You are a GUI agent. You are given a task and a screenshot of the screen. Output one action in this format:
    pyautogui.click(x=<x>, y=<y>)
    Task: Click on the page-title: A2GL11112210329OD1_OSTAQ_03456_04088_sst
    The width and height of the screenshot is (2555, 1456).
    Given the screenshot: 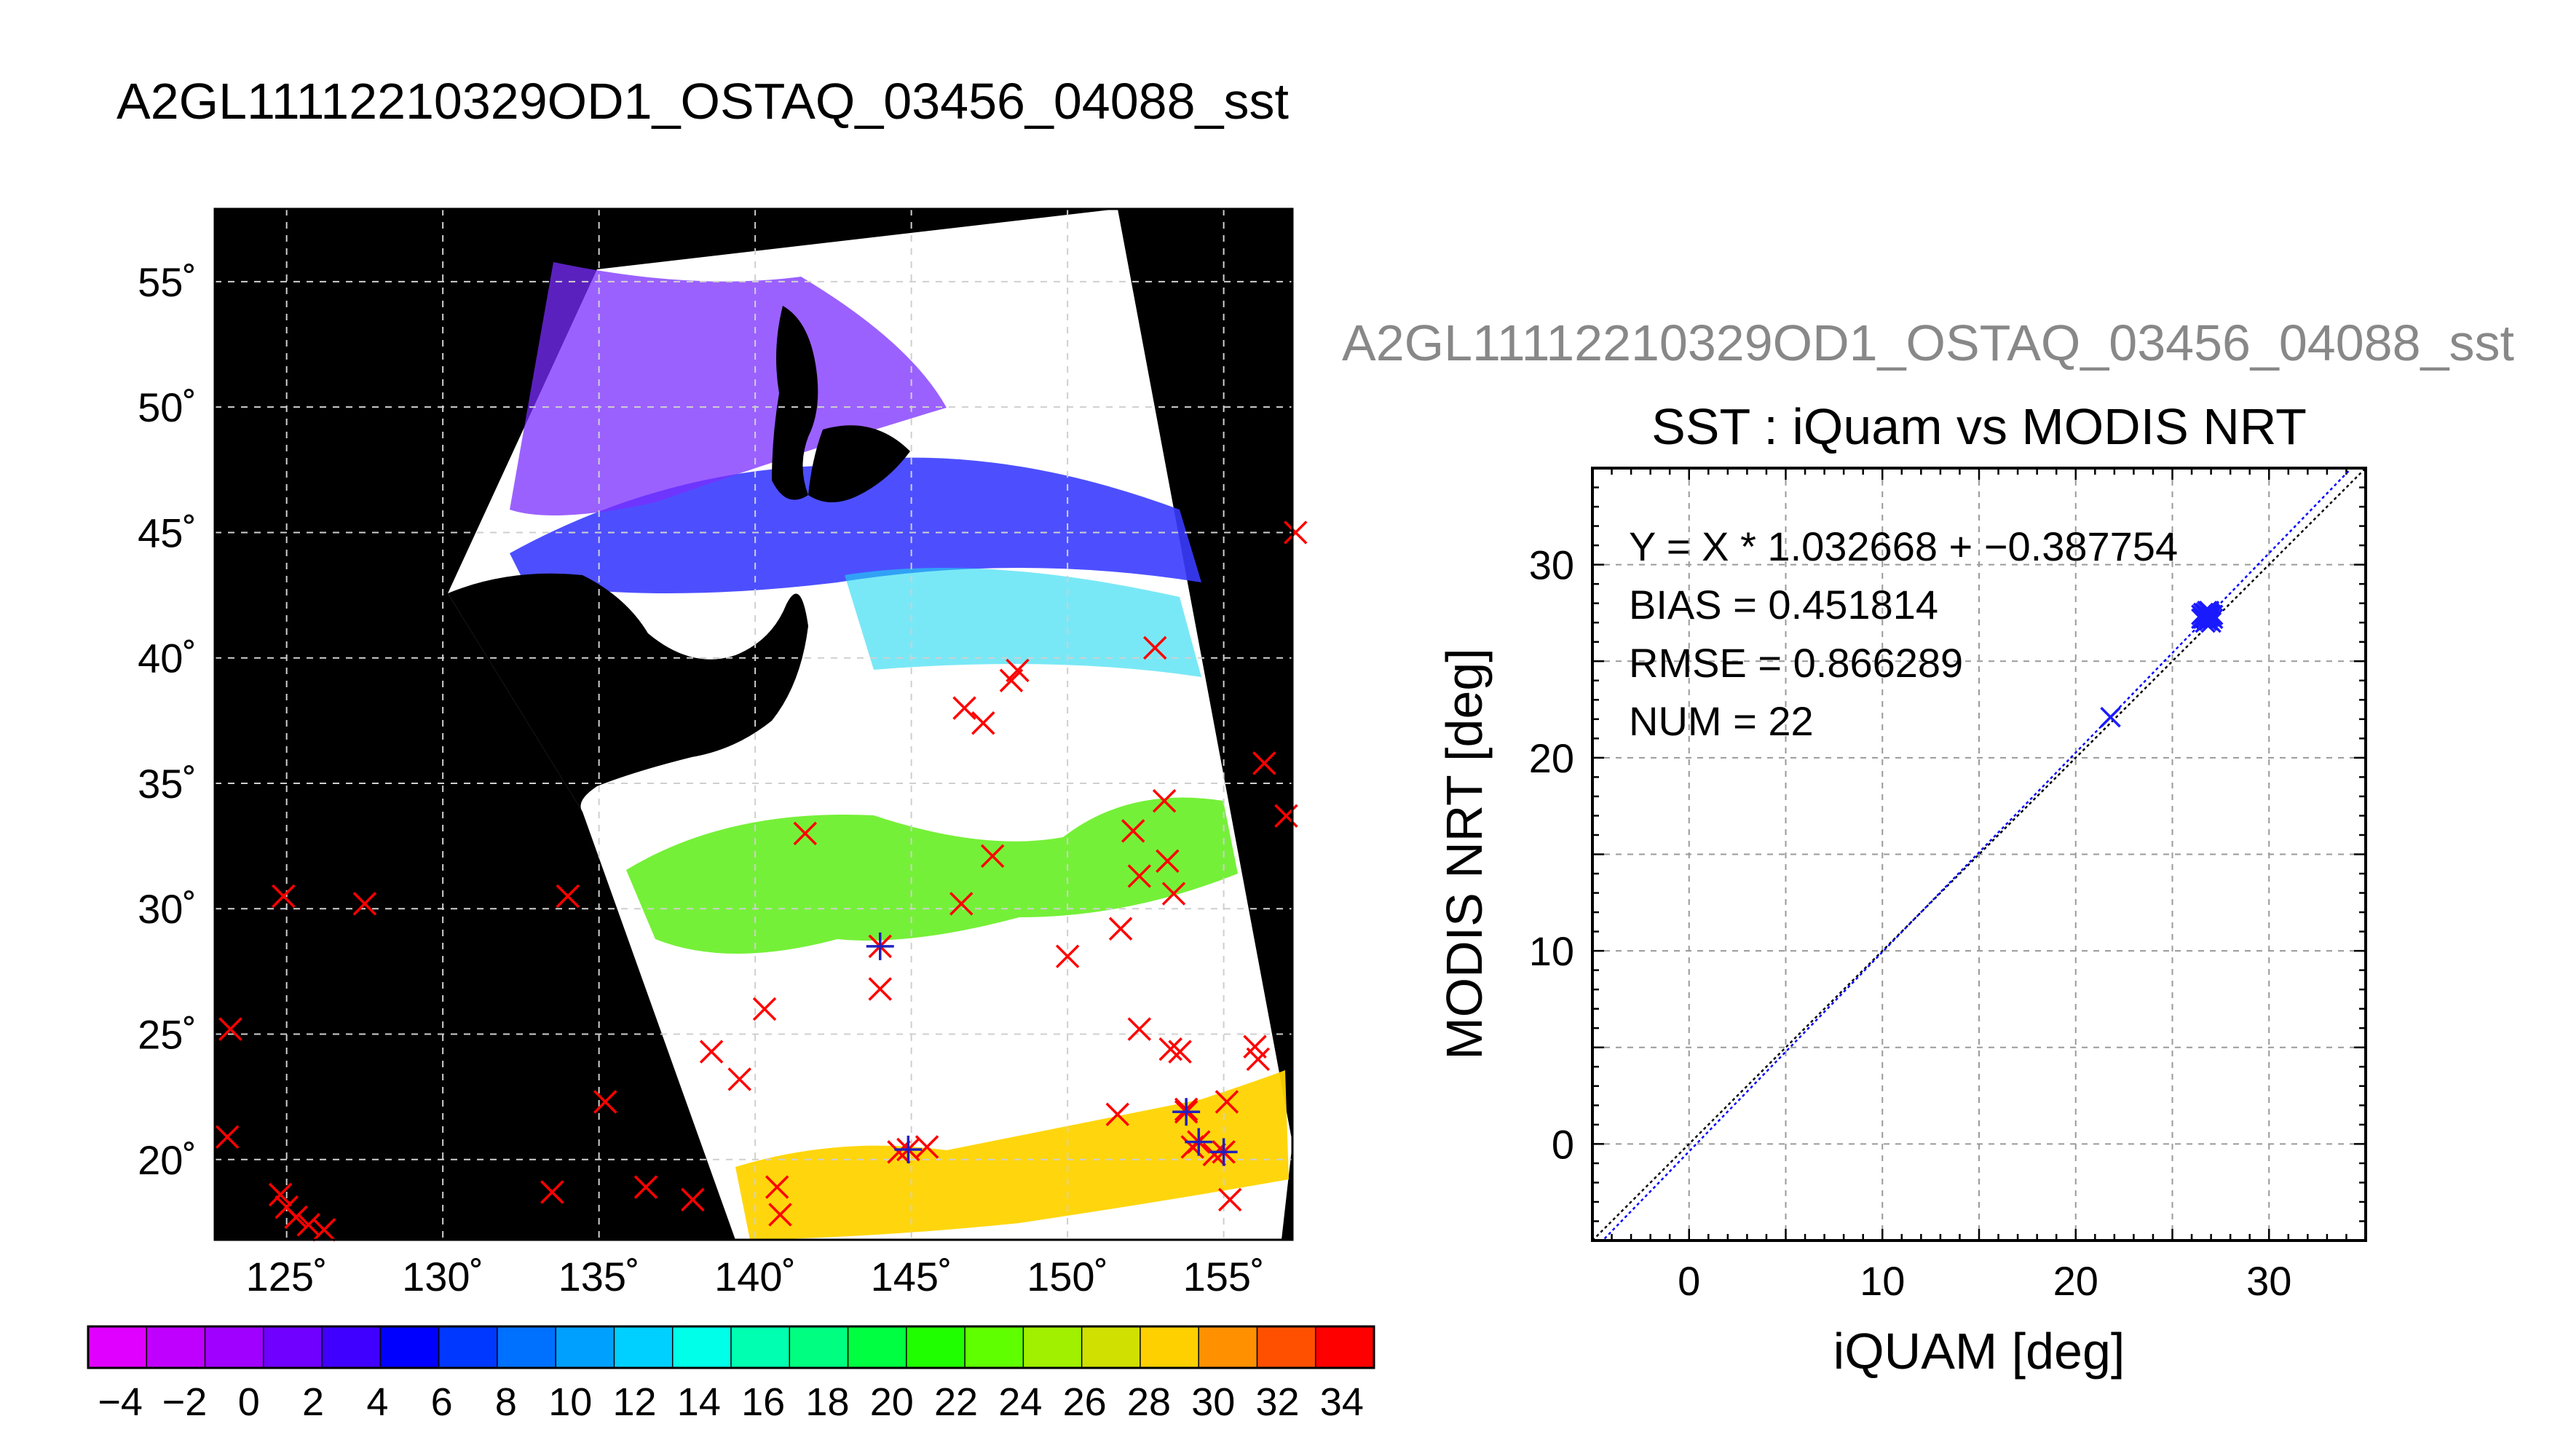 What is the action you would take?
    pyautogui.click(x=703, y=101)
    